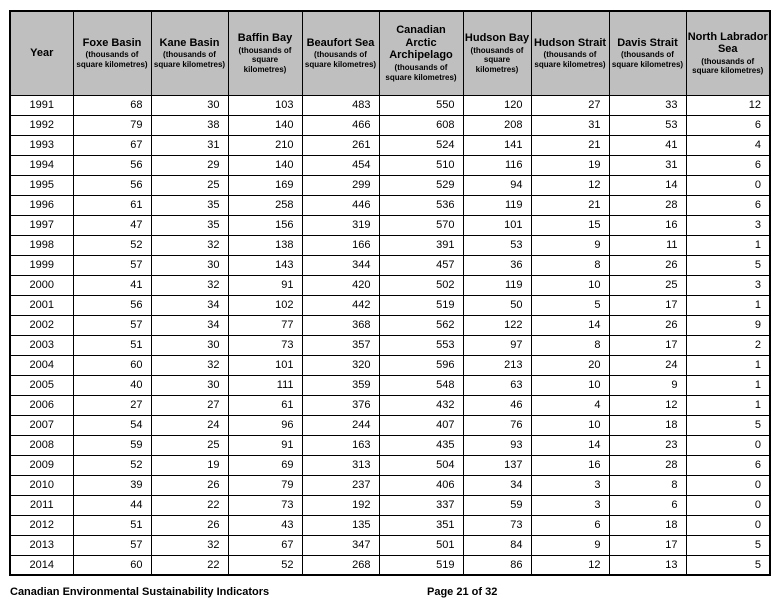  I want to click on table-row: 2009 52 19 69 313 504 137 16 28 6, so click(390, 465).